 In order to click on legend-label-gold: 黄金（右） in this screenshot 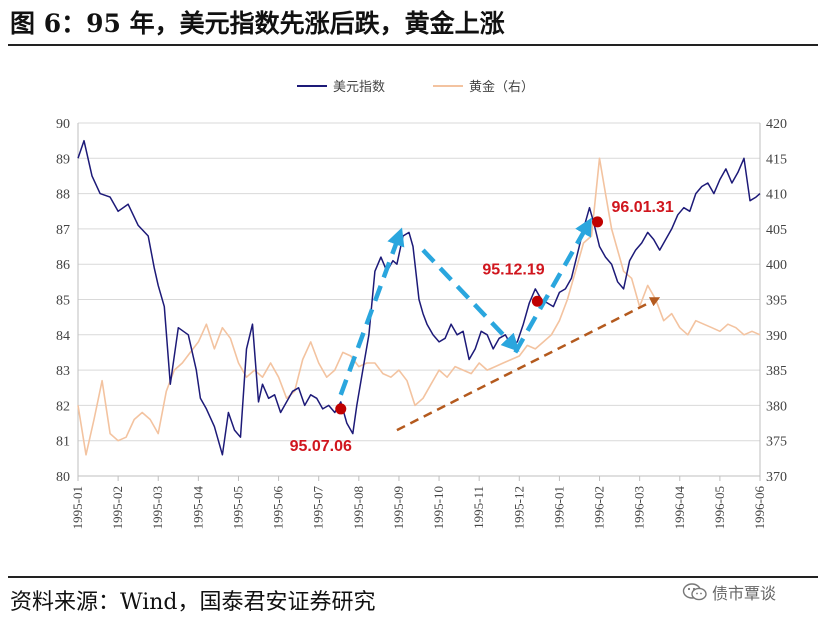, I will do `click(501, 87)`.